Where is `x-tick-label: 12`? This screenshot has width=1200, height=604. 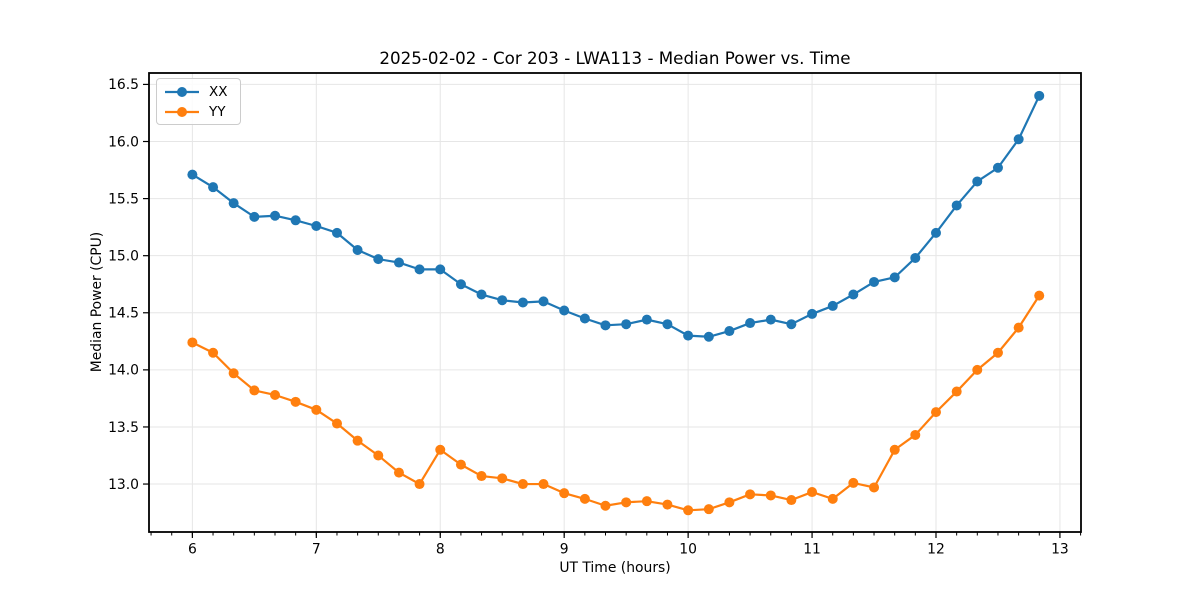 x-tick-label: 12 is located at coordinates (936, 550).